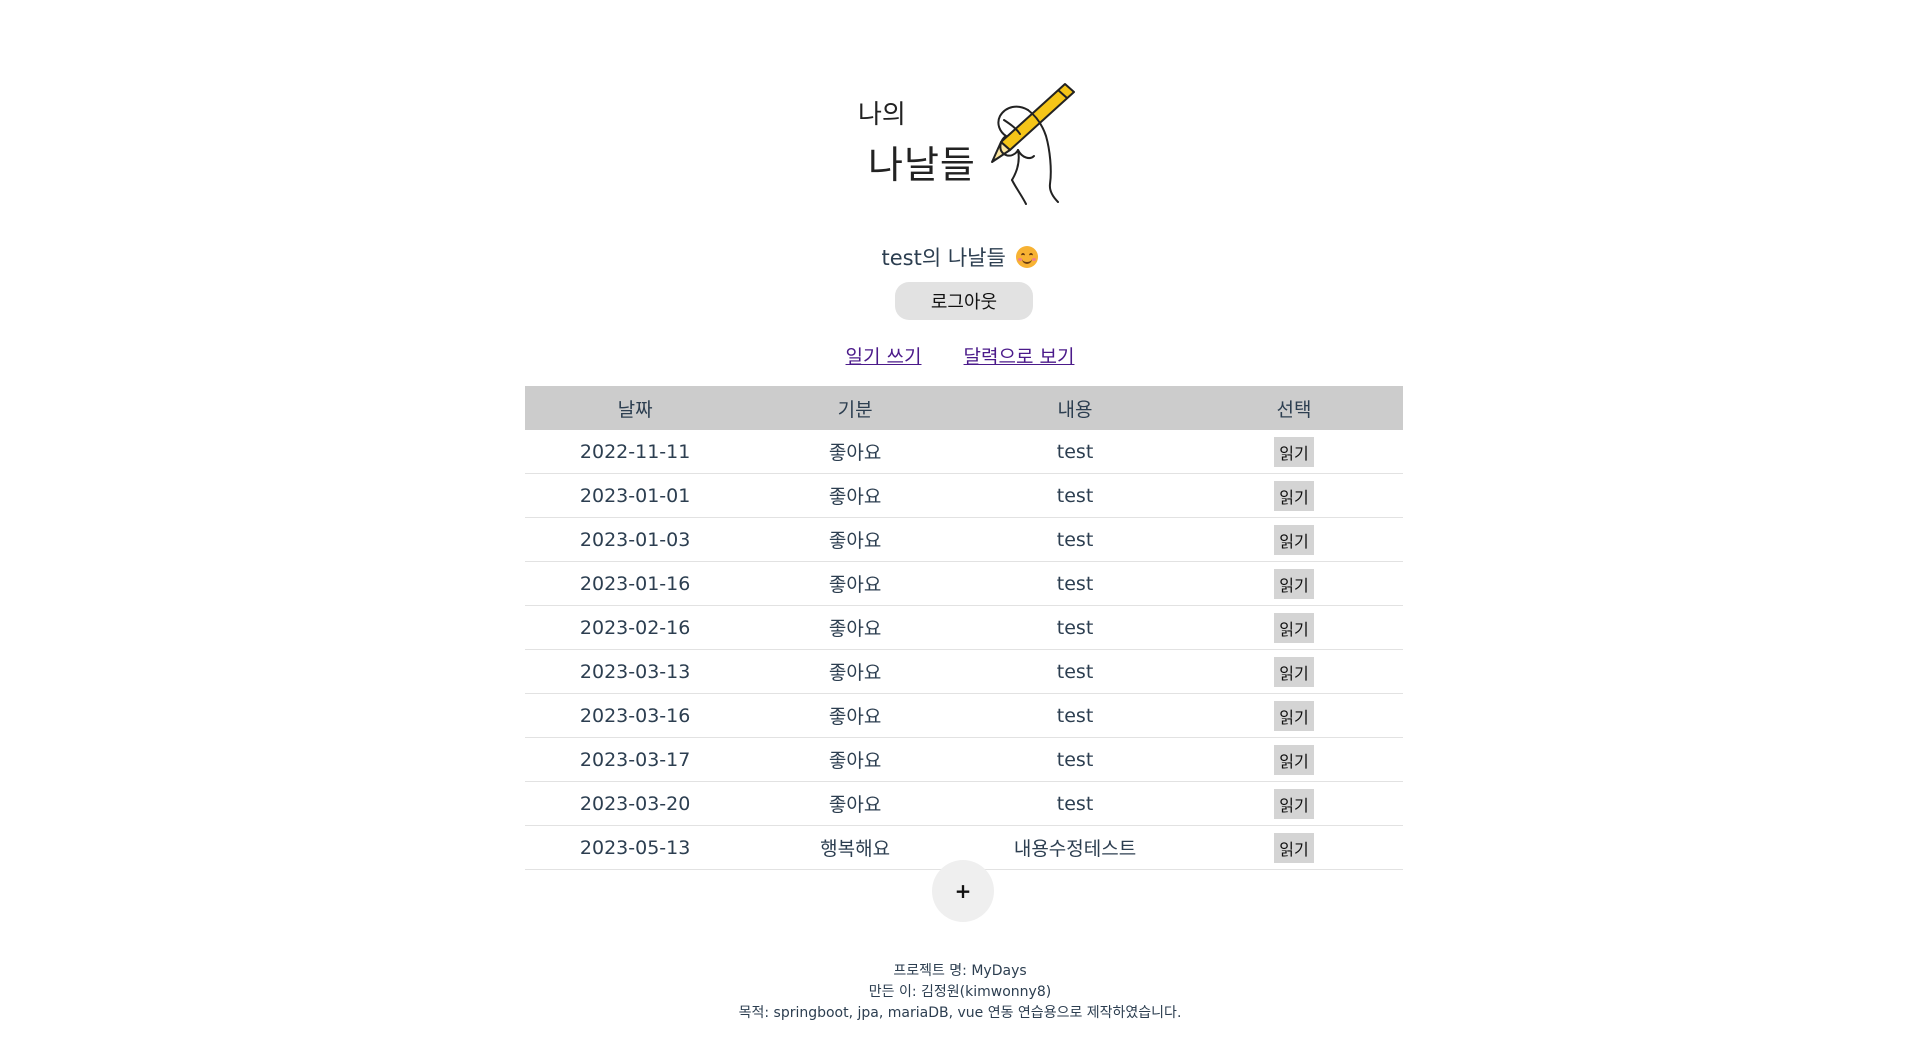 The width and height of the screenshot is (1920, 1045). What do you see at coordinates (1075, 847) in the screenshot?
I see `row-content: 내용수정테스트` at bounding box center [1075, 847].